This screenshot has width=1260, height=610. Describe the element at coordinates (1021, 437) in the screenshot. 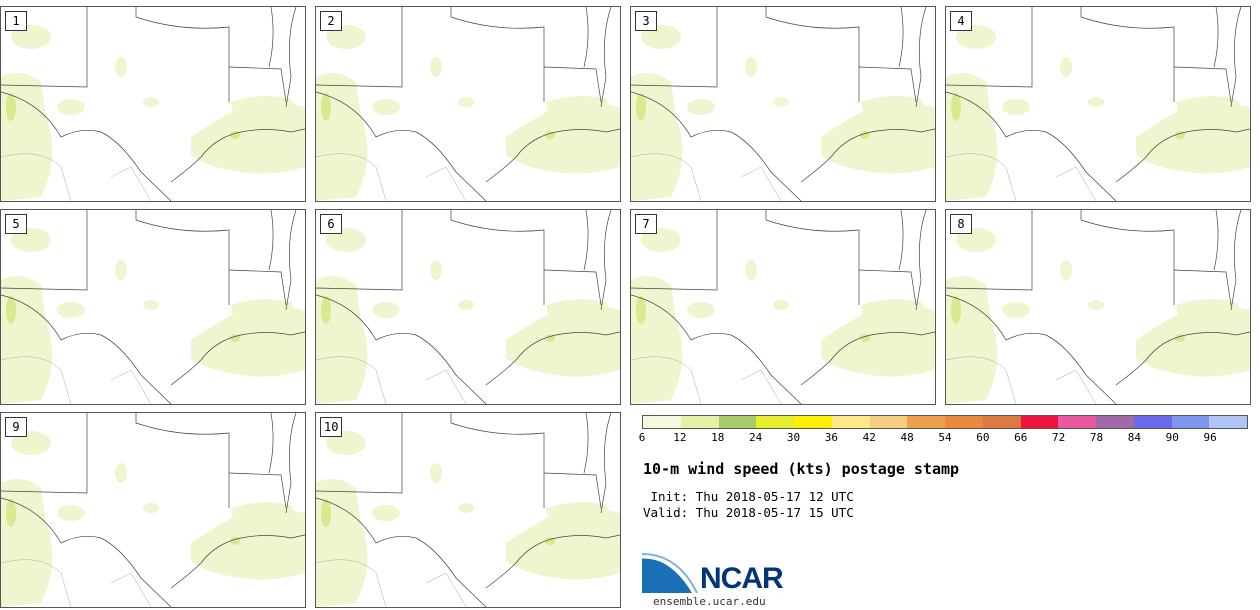

I see `colorbar-tick-label: 66` at that location.